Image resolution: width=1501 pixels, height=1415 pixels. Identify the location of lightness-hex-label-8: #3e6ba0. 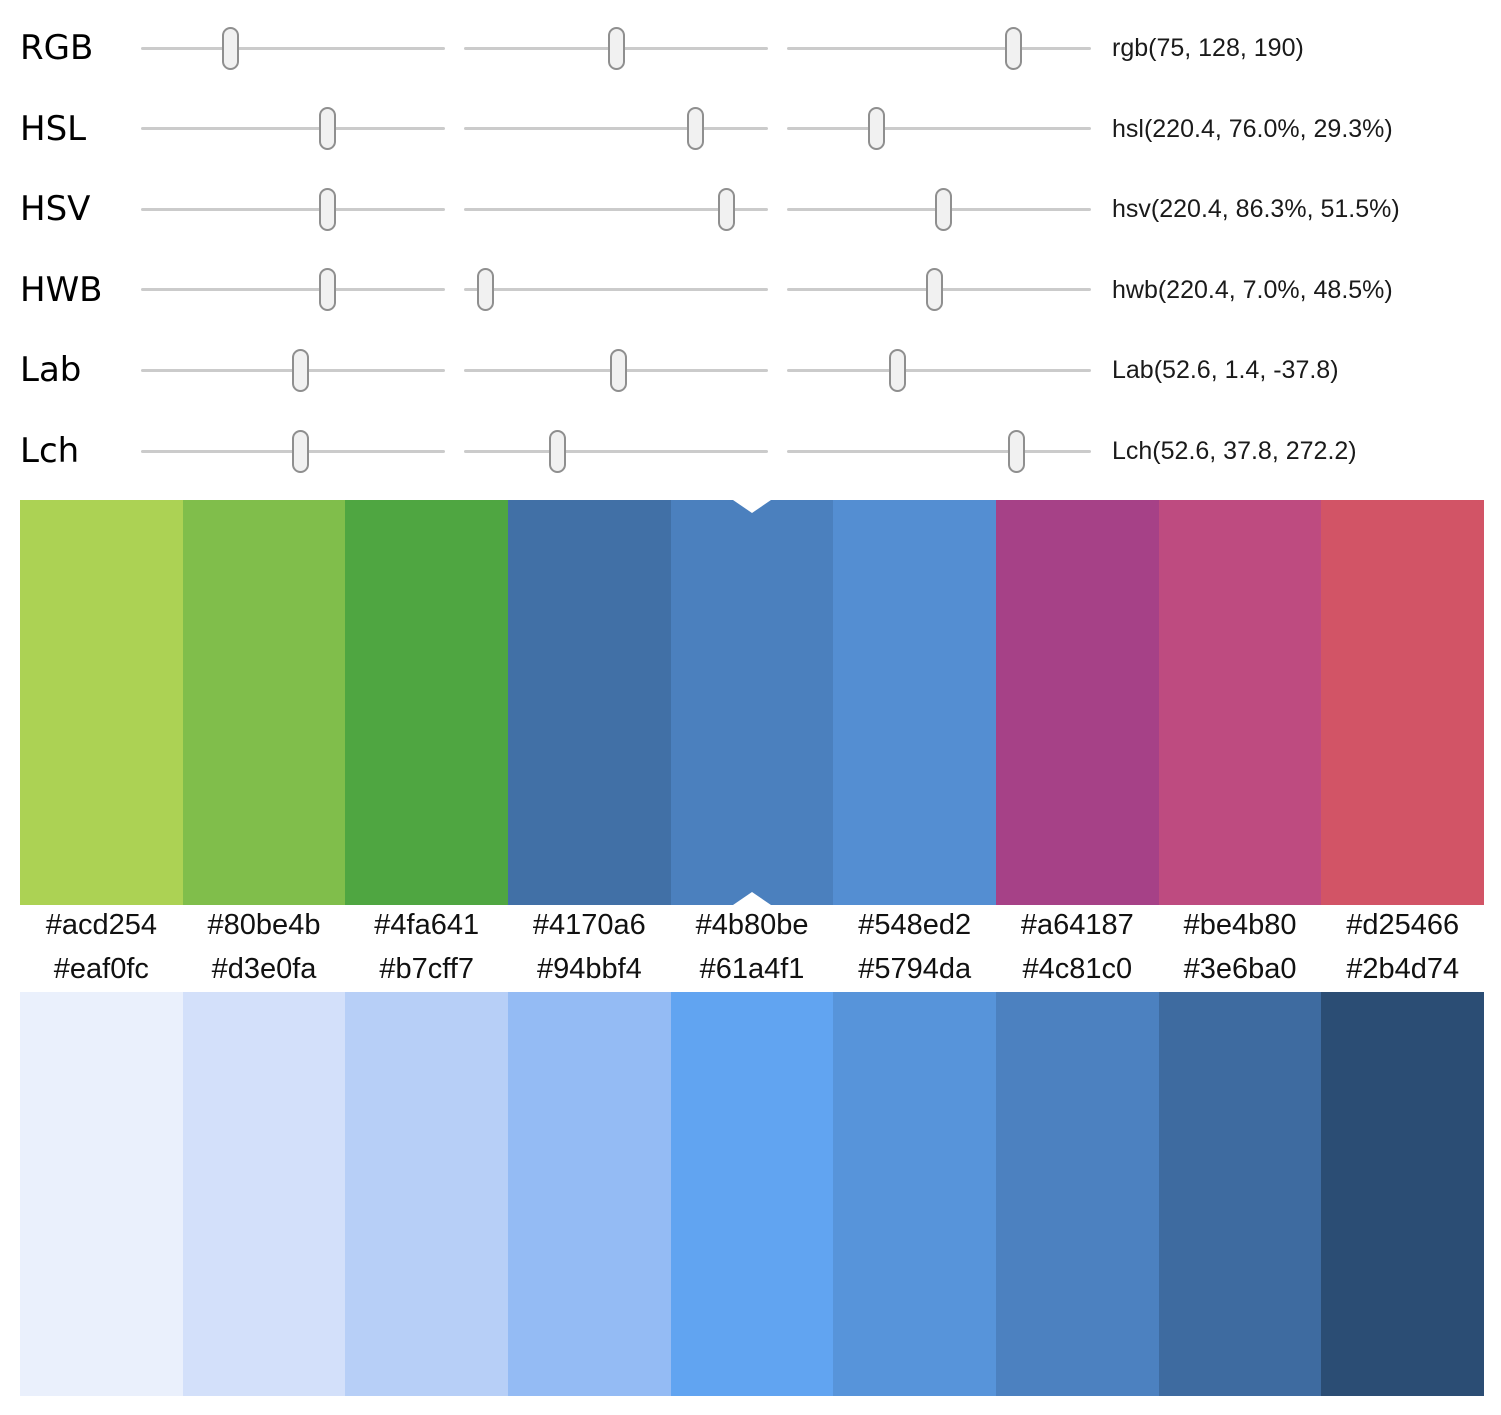
(1240, 969).